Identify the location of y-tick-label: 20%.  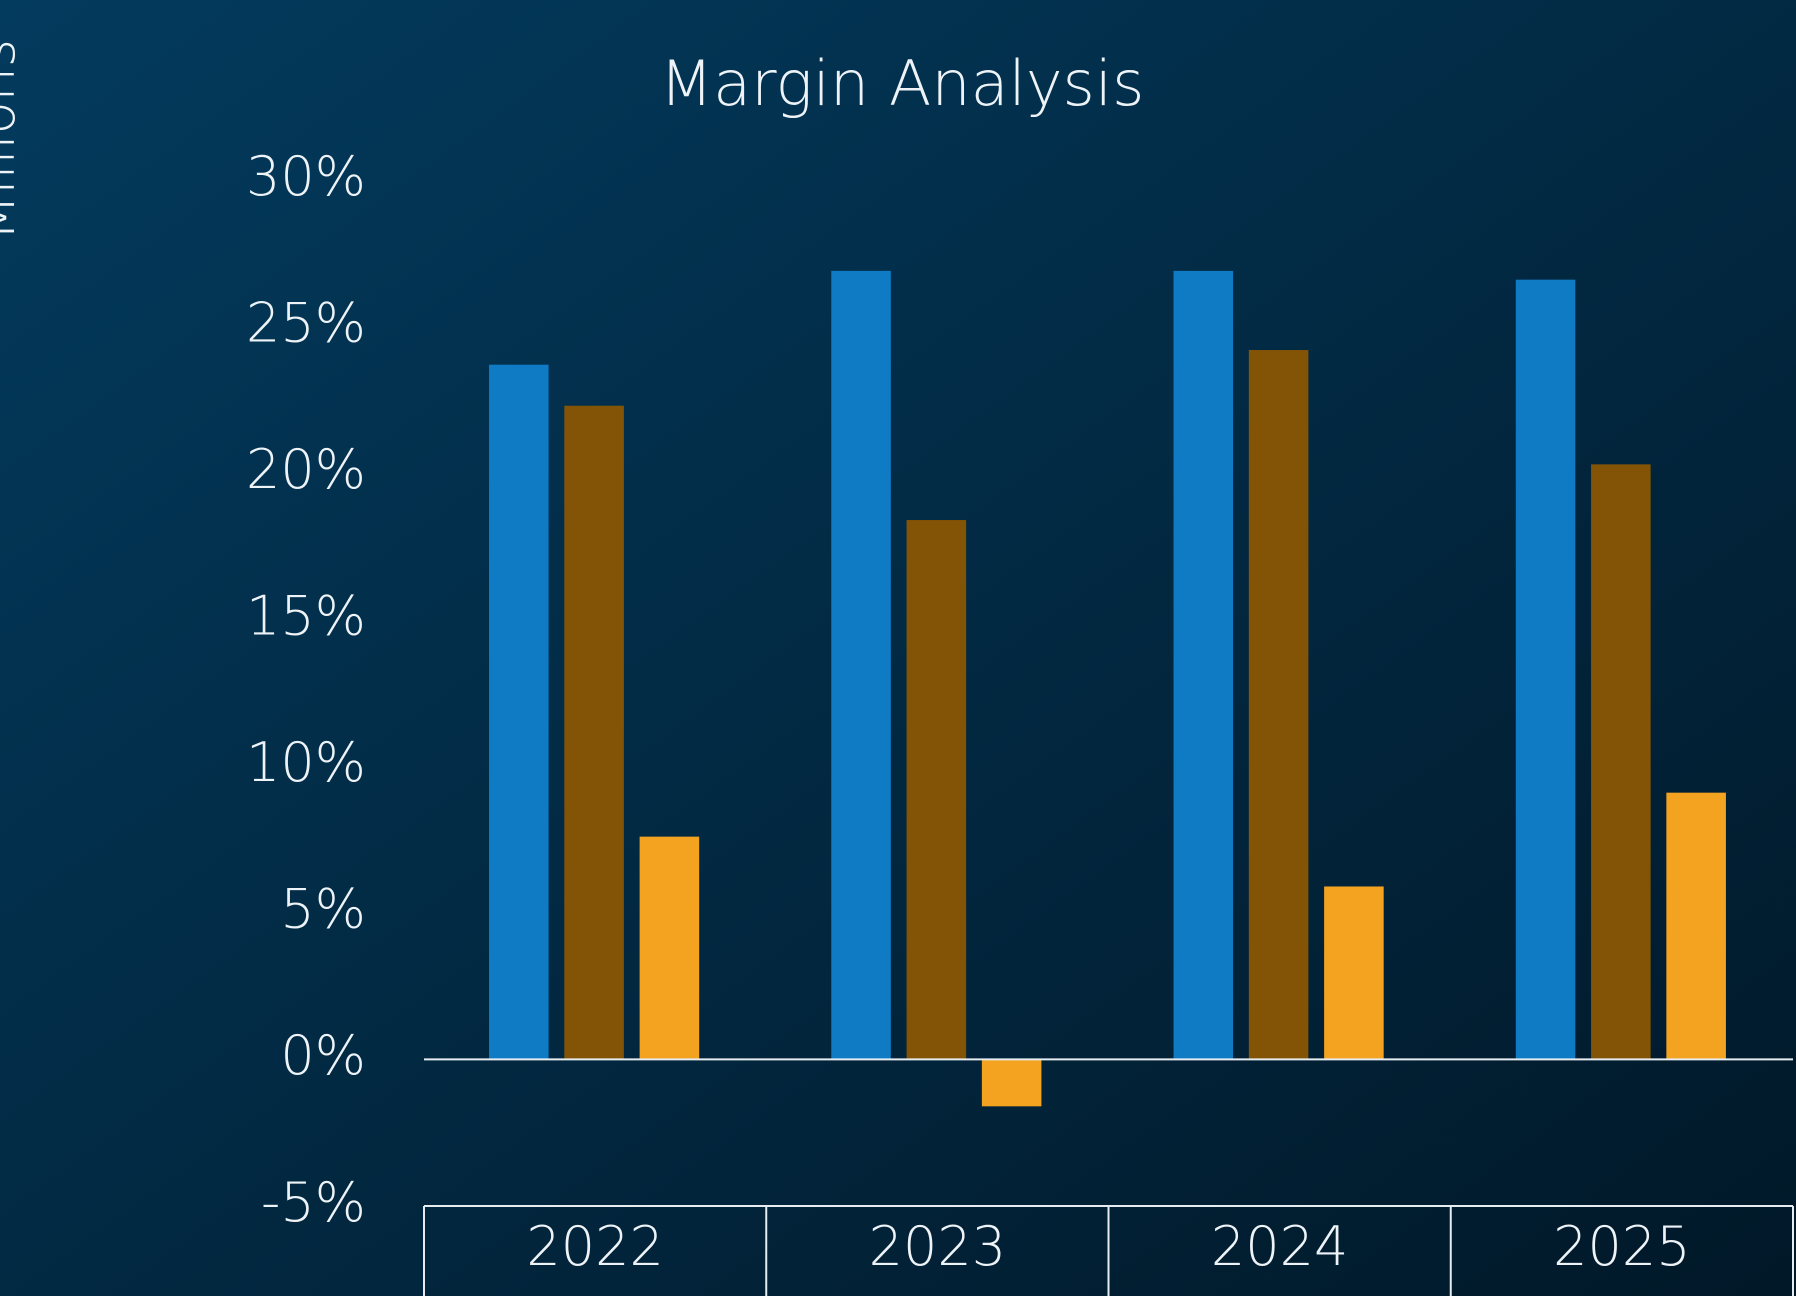
(306, 469).